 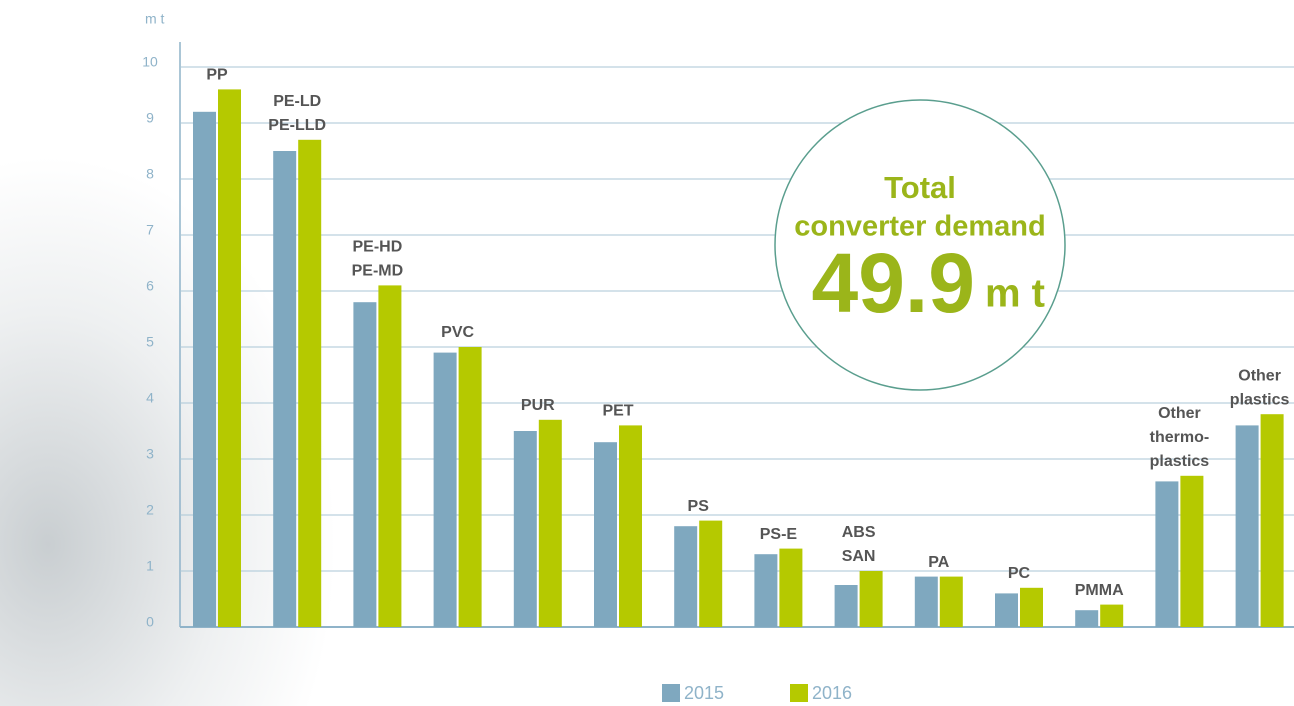 What do you see at coordinates (1019, 573) in the screenshot?
I see `category-label: PC` at bounding box center [1019, 573].